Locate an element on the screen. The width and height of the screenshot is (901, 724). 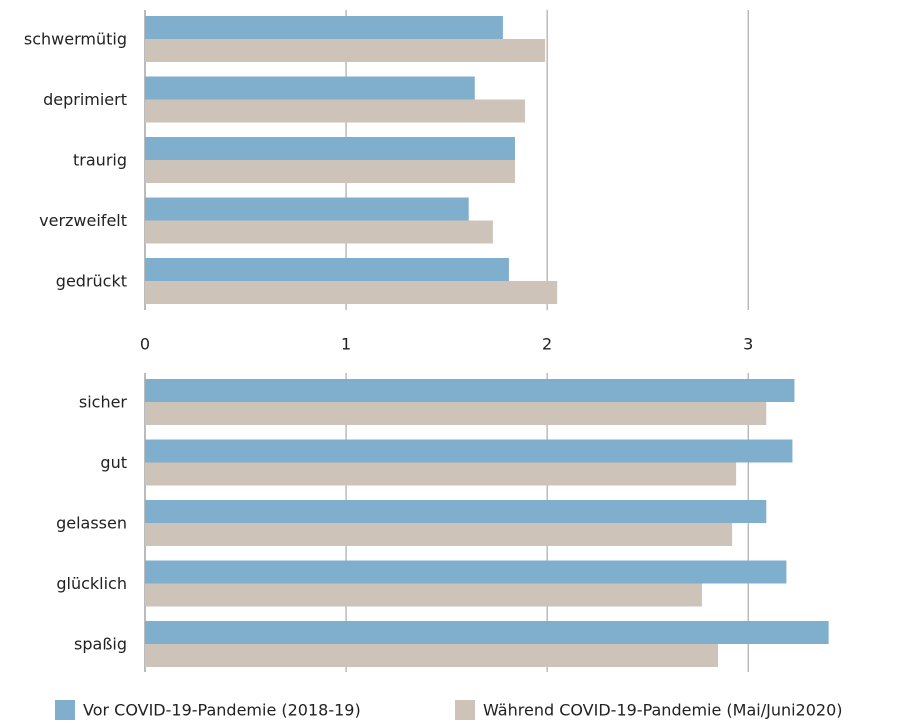
legend-label: Während COVID-19-Pandemie (Mai/Juni2020) is located at coordinates (663, 710).